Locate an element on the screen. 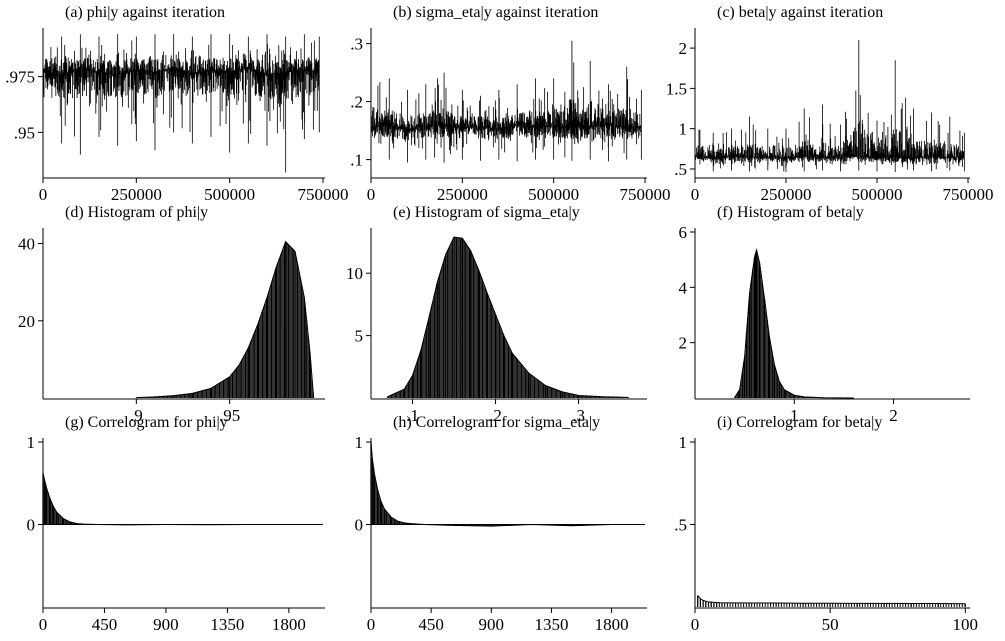  y-tick-label: .975 is located at coordinates (20, 77).